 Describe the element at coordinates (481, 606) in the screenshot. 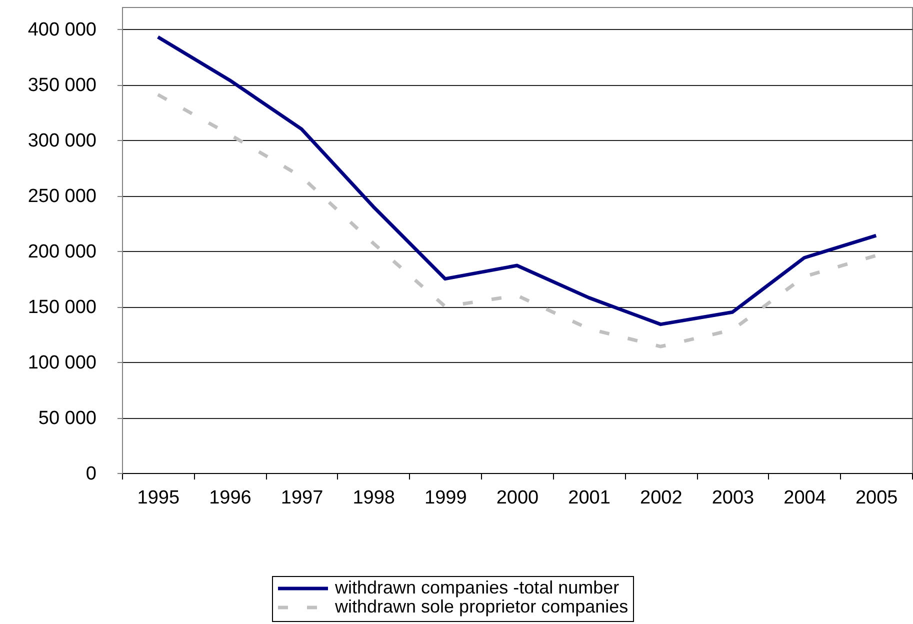

I see `legend-label: withdrawn sole proprietor companies` at that location.